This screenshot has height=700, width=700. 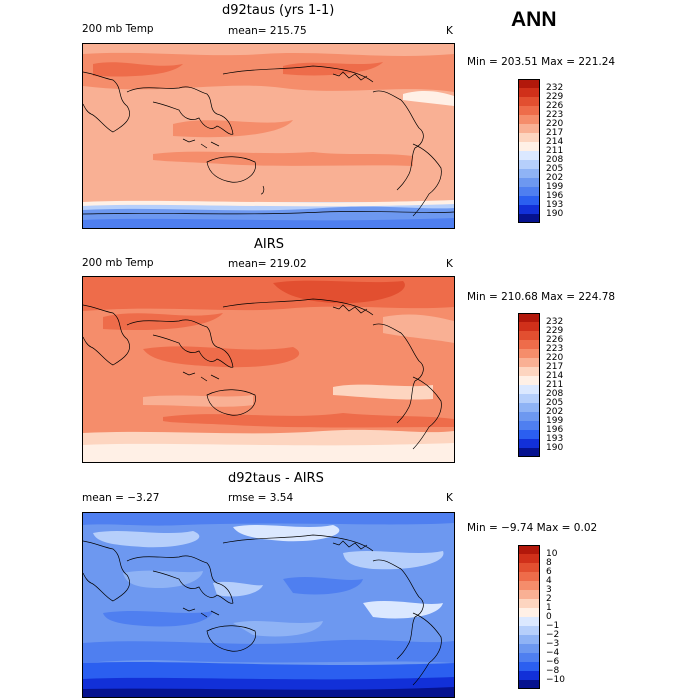 What do you see at coordinates (555, 367) in the screenshot?
I see `colorbar-tick-label: 217` at bounding box center [555, 367].